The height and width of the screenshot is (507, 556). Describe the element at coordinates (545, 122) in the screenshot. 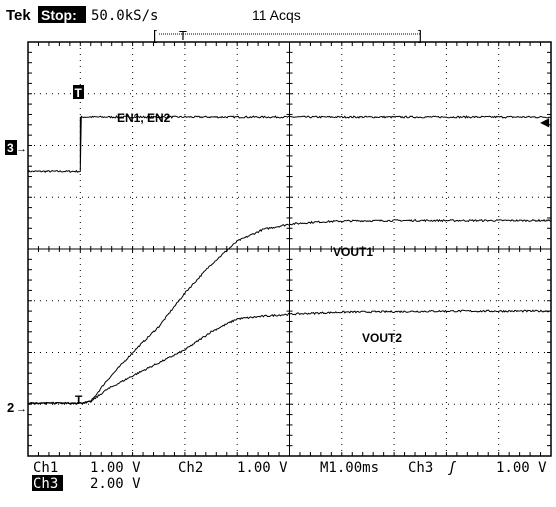

I see `trigger-level-marker: ◀` at that location.